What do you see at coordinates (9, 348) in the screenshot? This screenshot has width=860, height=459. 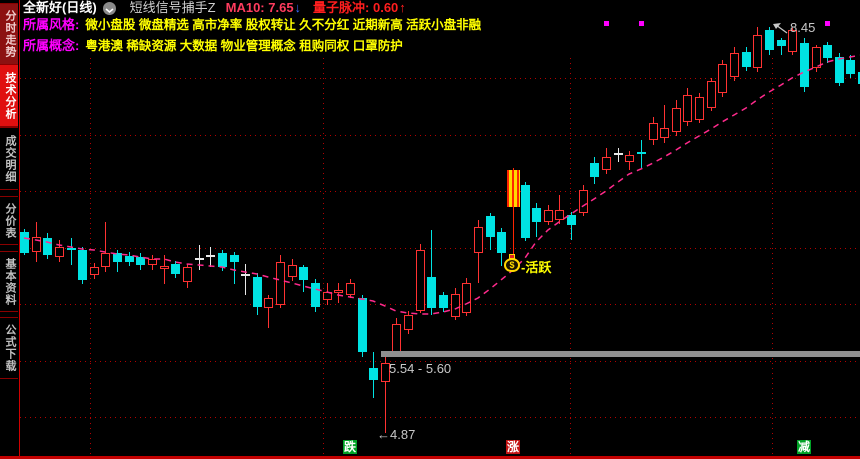 I see `sidebar-item-6: 公式下载` at bounding box center [9, 348].